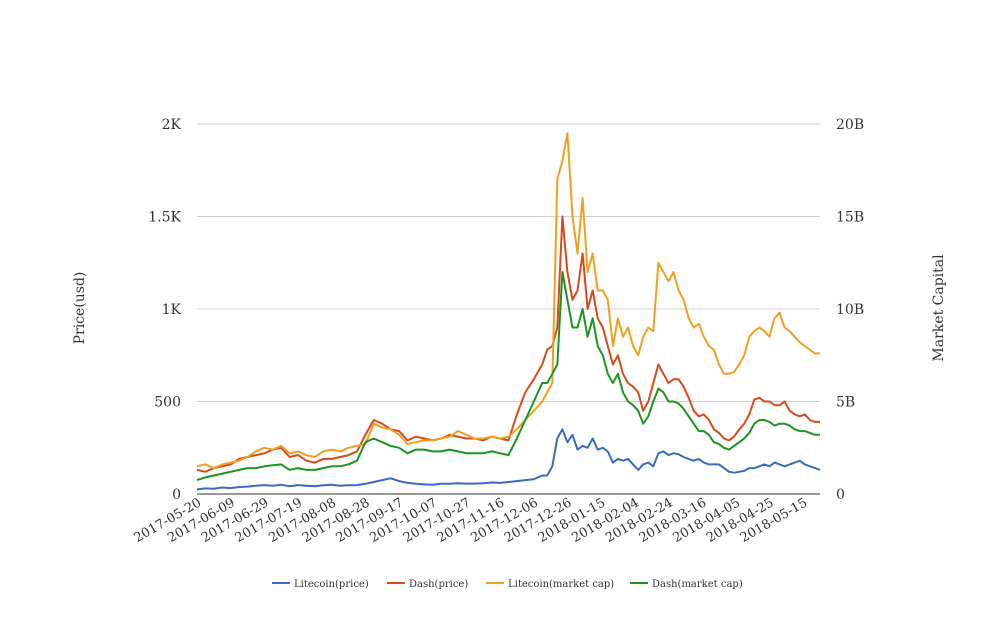  What do you see at coordinates (845, 403) in the screenshot?
I see `right-tick-label: 5B` at bounding box center [845, 403].